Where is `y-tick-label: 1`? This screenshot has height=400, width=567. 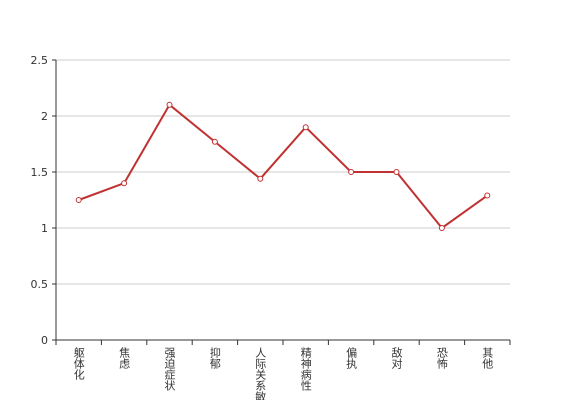
y-tick-label: 1 is located at coordinates (44, 228).